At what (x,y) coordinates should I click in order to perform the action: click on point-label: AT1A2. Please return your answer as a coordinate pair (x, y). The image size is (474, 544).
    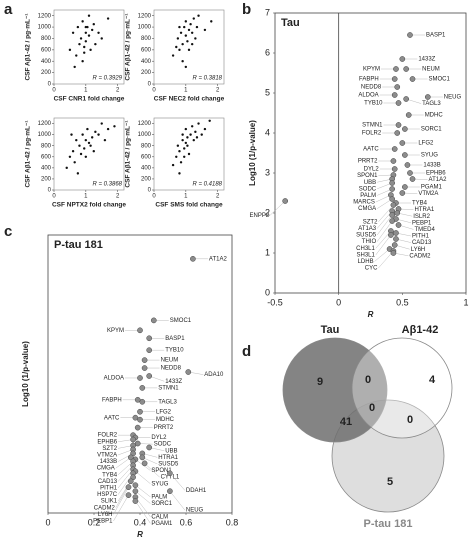
    Looking at the image, I should click on (218, 259).